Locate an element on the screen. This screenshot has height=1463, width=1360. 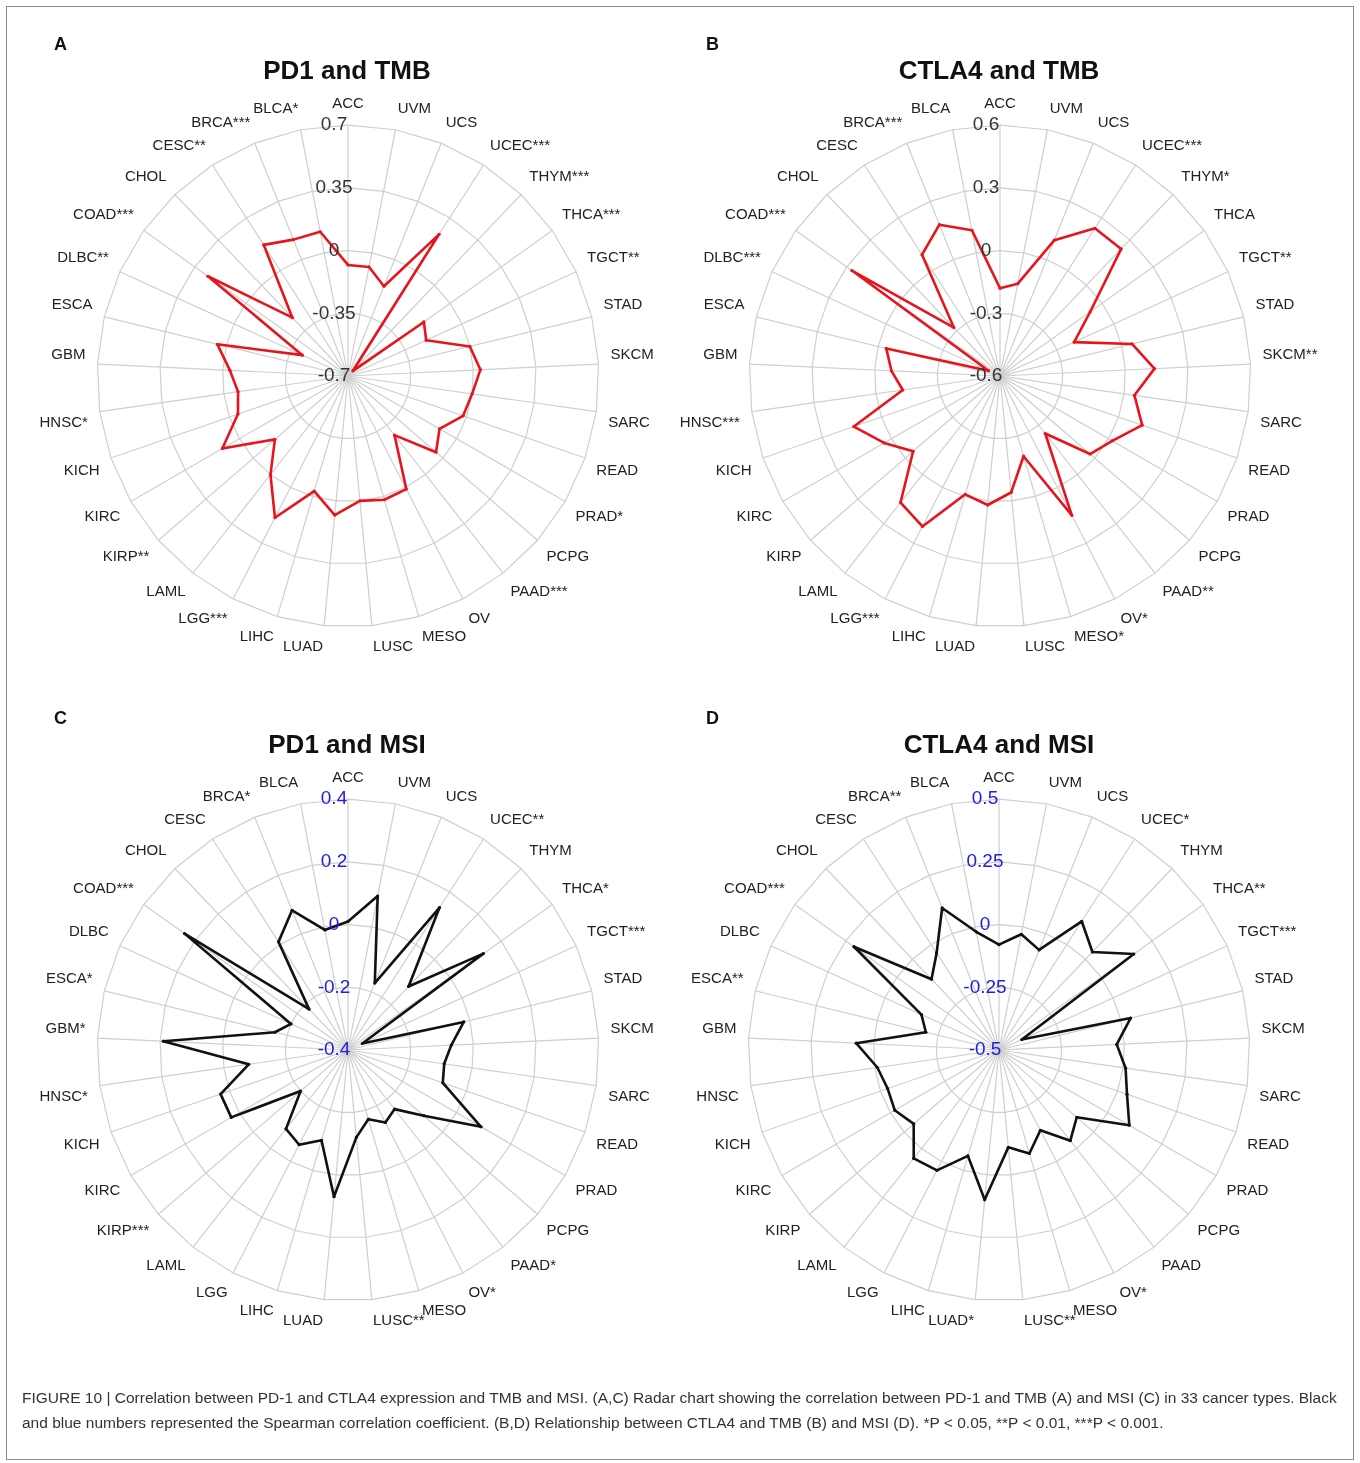
spoke-label: THCA** is located at coordinates (1239, 887).